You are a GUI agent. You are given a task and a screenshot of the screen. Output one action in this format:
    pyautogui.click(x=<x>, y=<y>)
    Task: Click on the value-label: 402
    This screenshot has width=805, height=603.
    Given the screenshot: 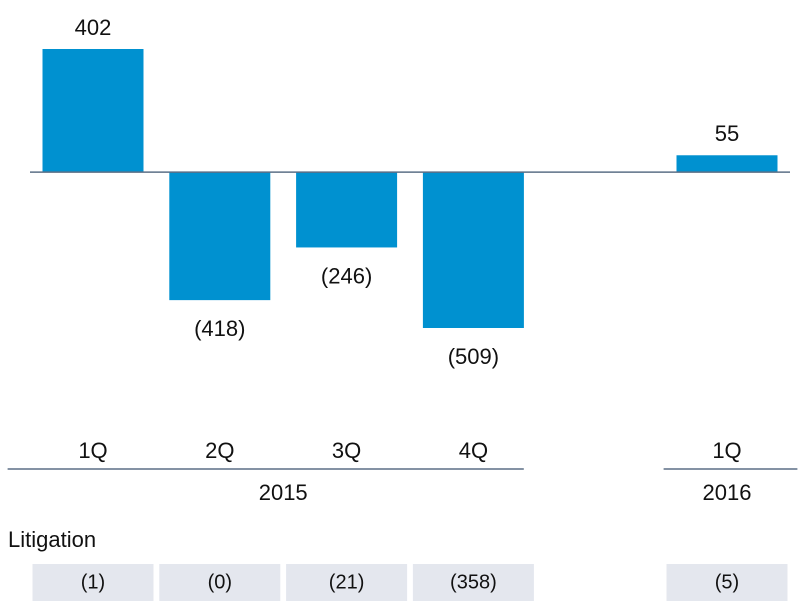 What is the action you would take?
    pyautogui.click(x=93, y=27)
    